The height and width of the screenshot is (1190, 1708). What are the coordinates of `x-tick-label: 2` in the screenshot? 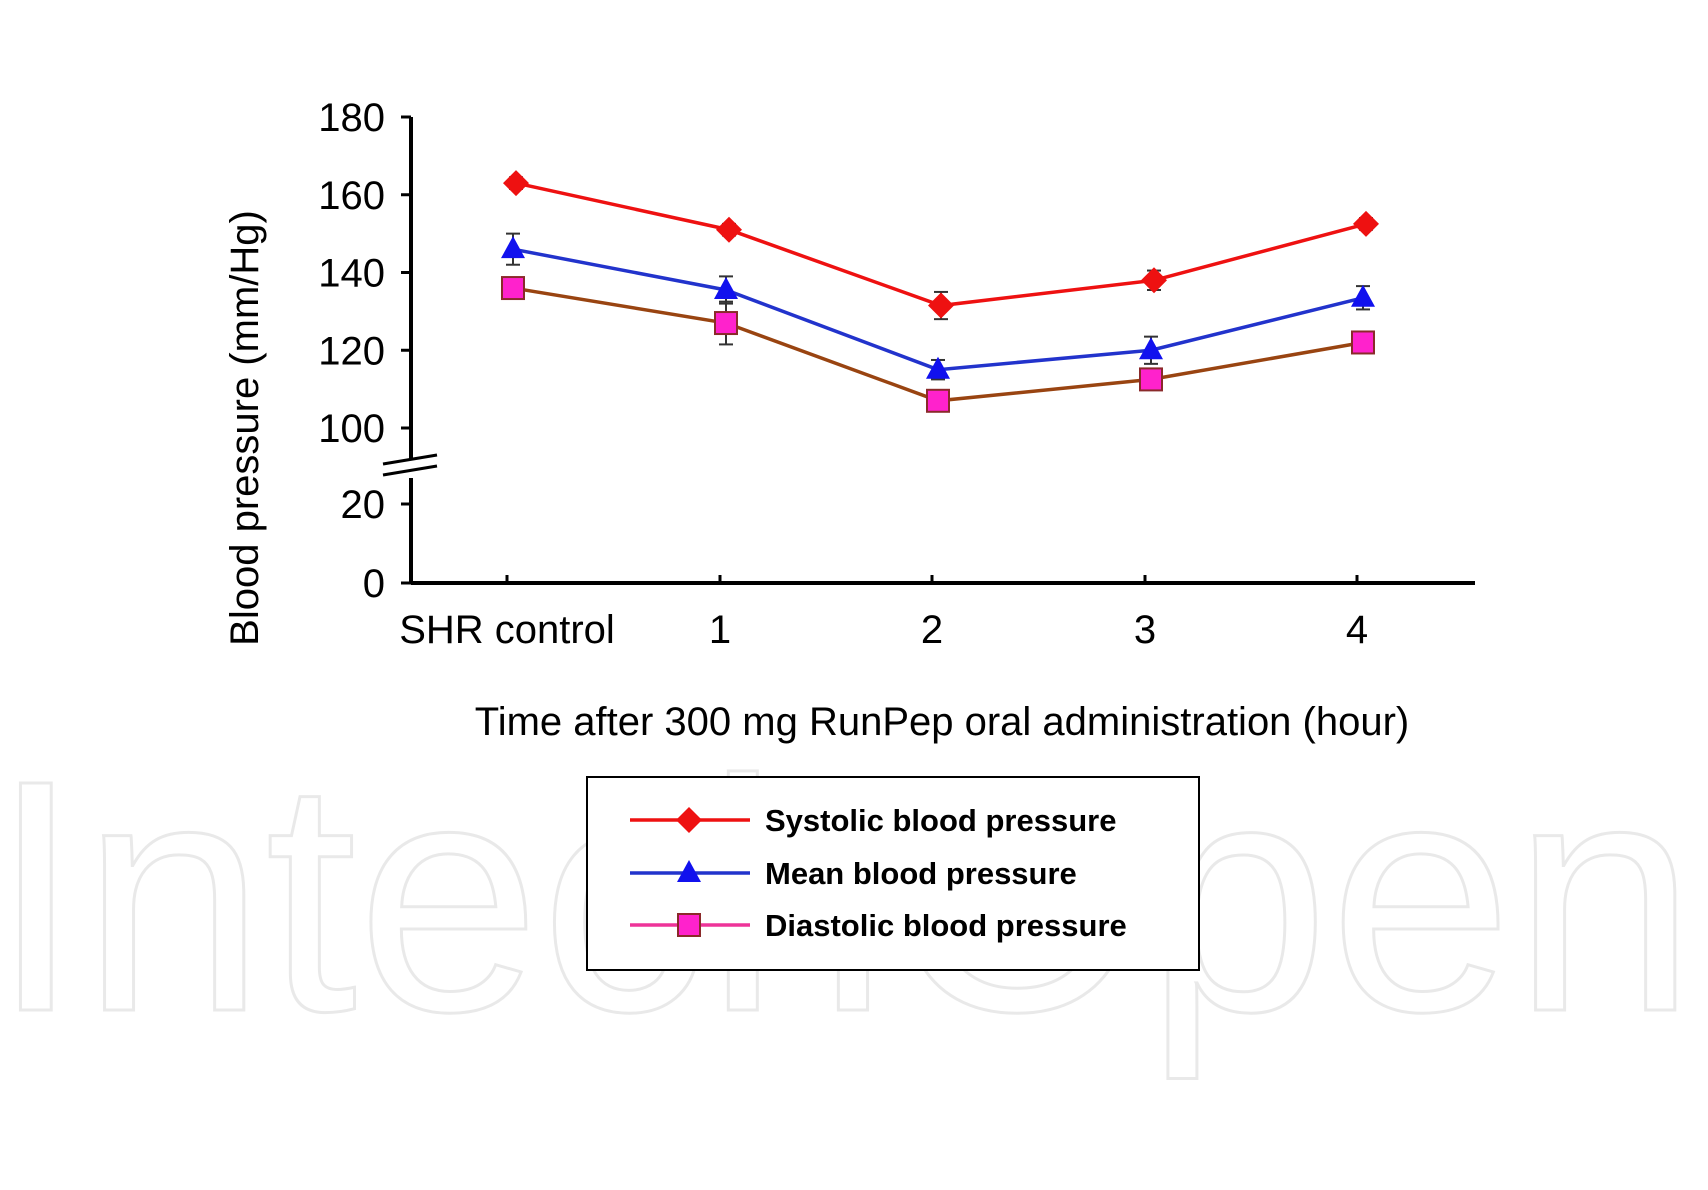 It's located at (932, 630).